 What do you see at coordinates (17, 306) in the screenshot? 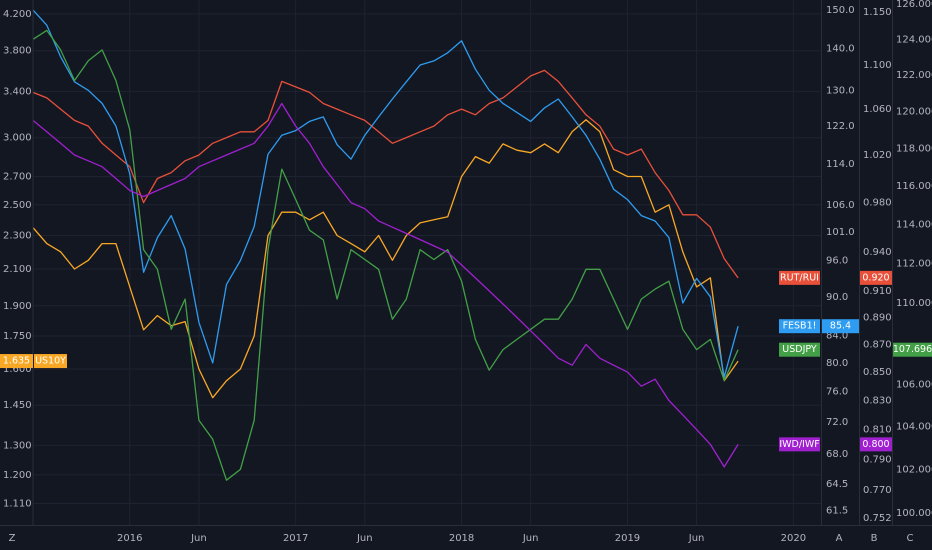
I see `y-tick-label: 1.900` at bounding box center [17, 306].